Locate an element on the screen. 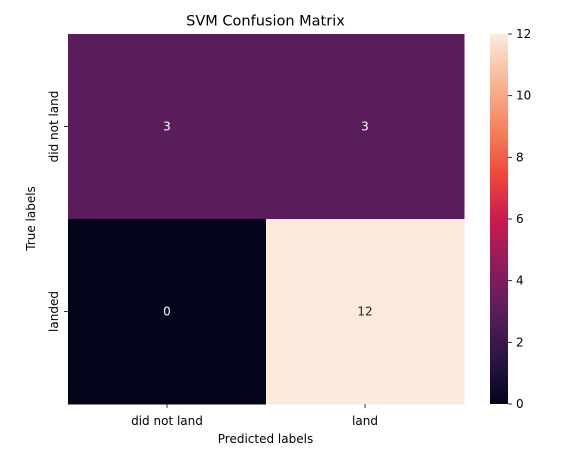  colorbar-tick-label: 4 is located at coordinates (520, 281).